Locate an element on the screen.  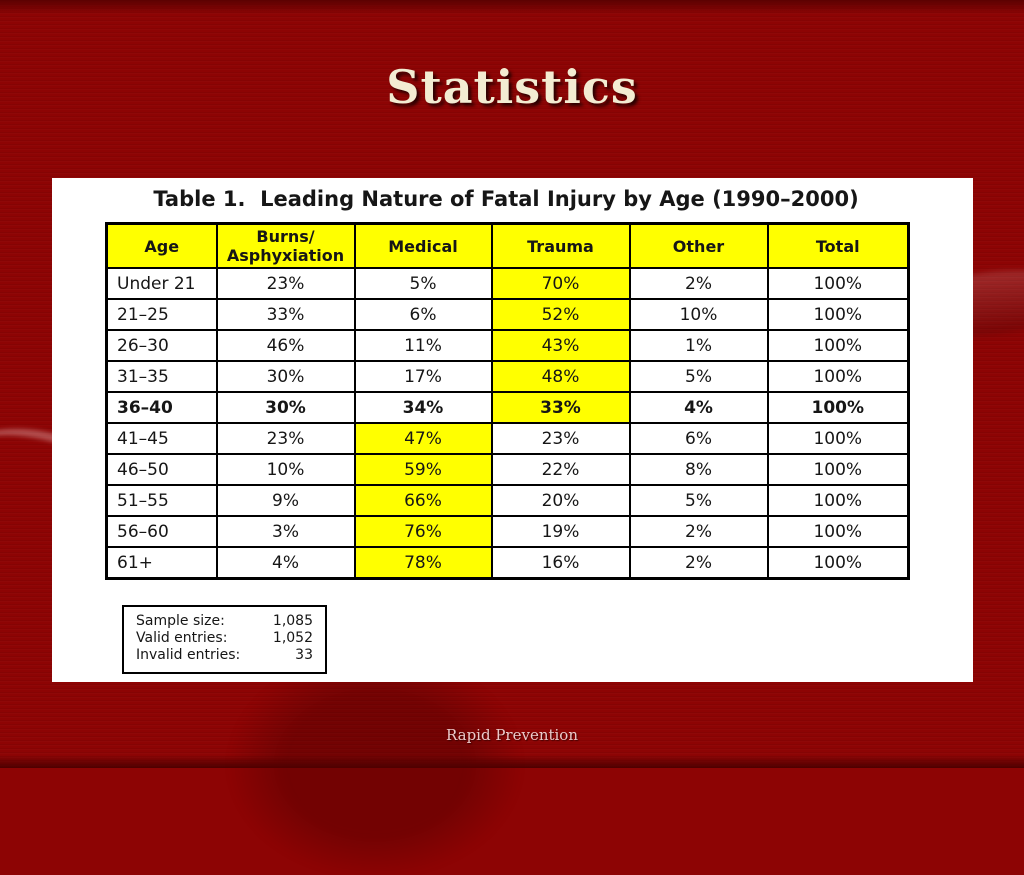
cell-age: 41–45 is located at coordinates (161, 438).